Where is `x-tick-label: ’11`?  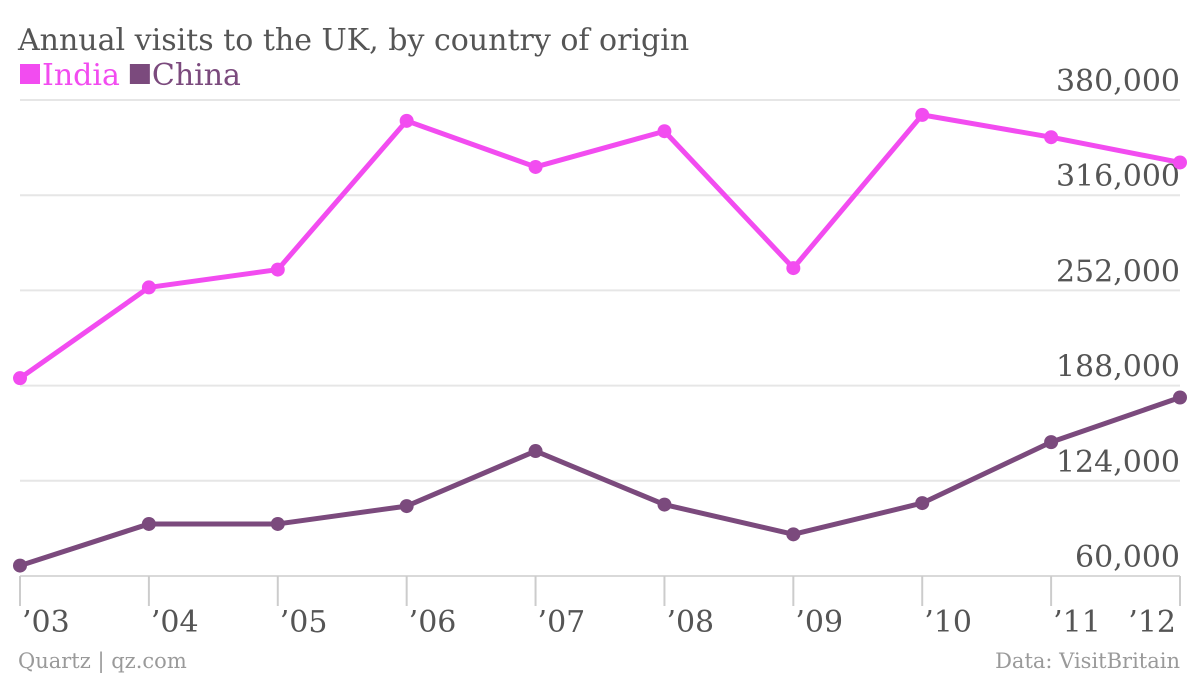
x-tick-label: ’11 is located at coordinates (1077, 622).